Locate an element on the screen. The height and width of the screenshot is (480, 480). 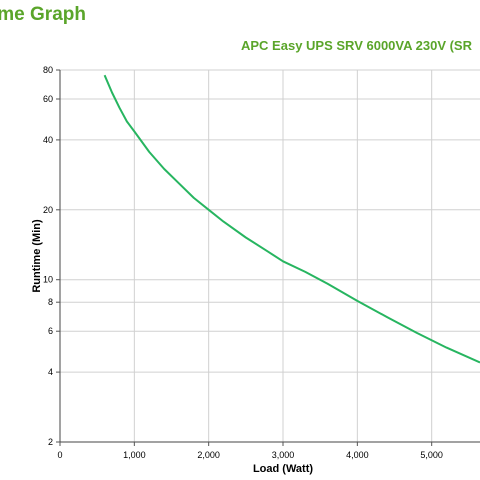
chart-title: APC Easy UPS SRV 6000VA 230V (SR is located at coordinates (356, 45).